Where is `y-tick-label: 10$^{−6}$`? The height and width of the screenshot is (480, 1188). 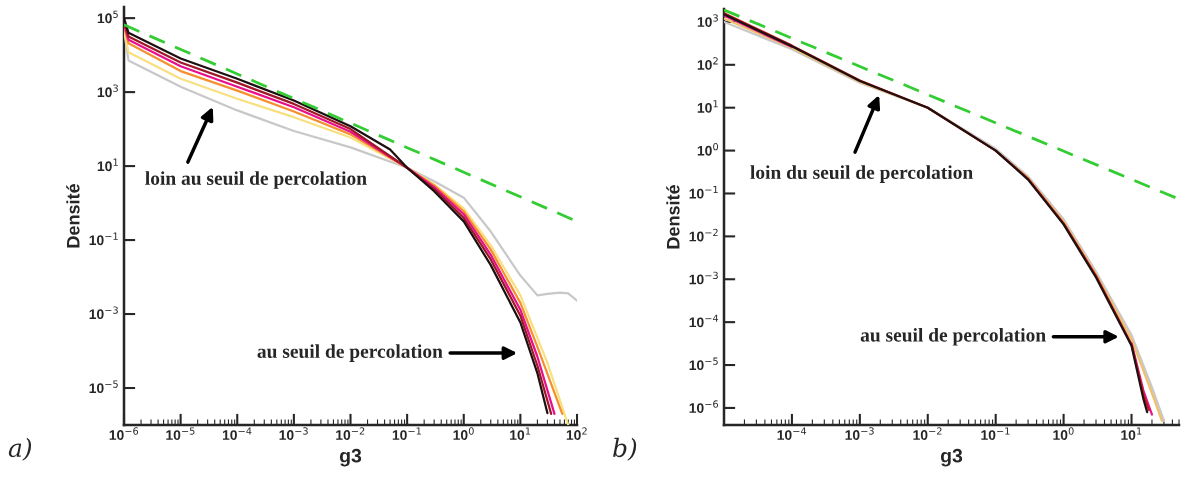 y-tick-label: 10$^{−6}$ is located at coordinates (704, 406).